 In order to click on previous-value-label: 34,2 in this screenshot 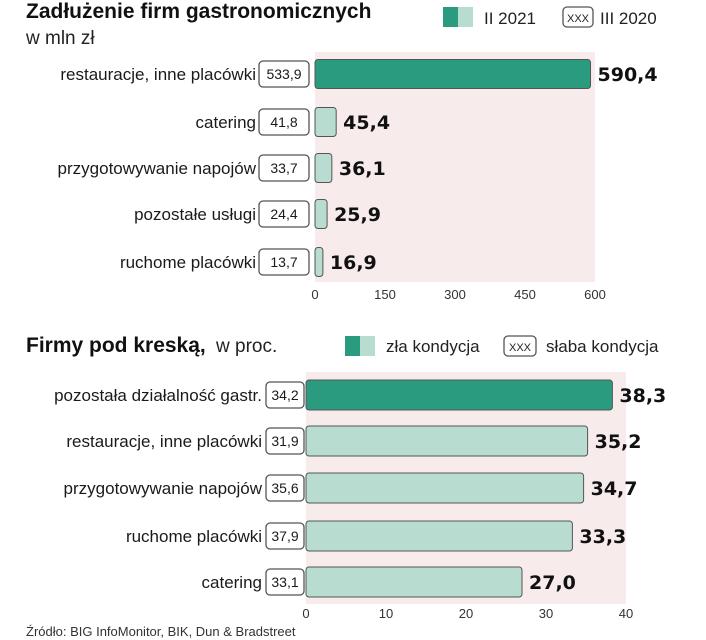, I will do `click(284, 395)`.